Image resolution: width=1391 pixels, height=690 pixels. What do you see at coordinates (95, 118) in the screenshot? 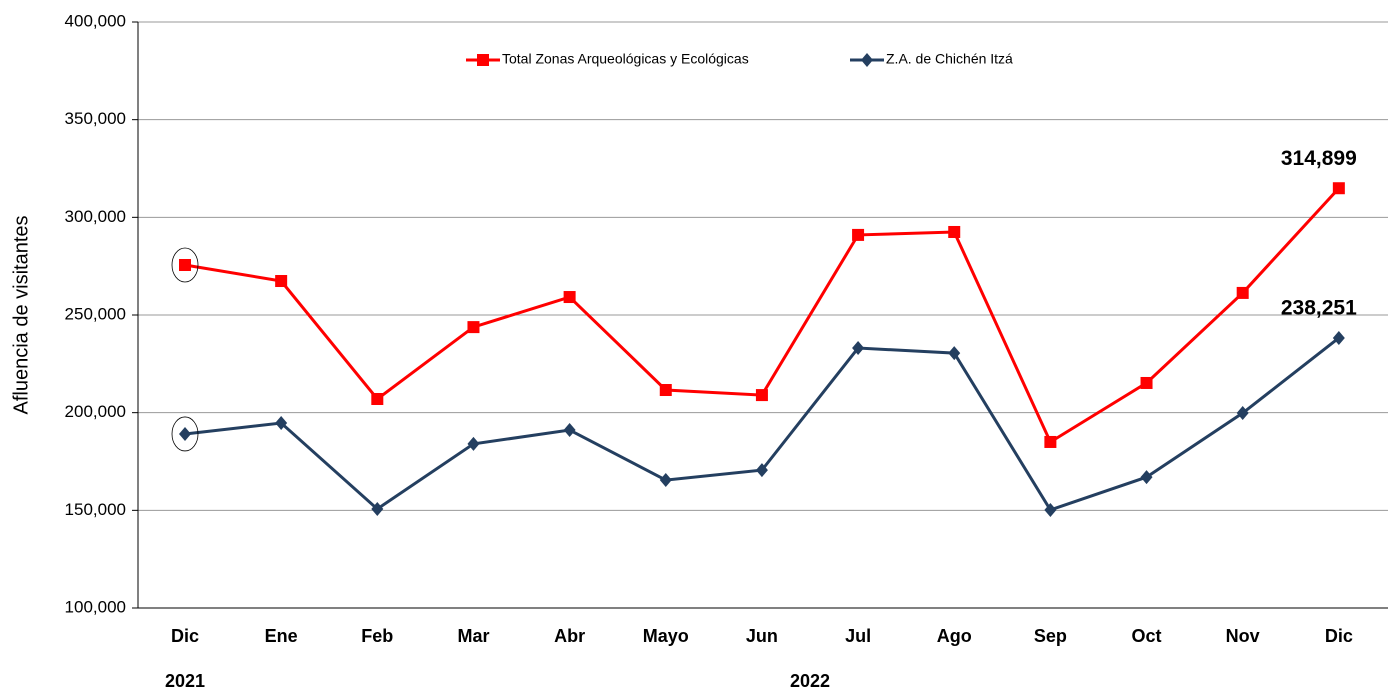
I see `y-tick-label: 350,000` at bounding box center [95, 118].